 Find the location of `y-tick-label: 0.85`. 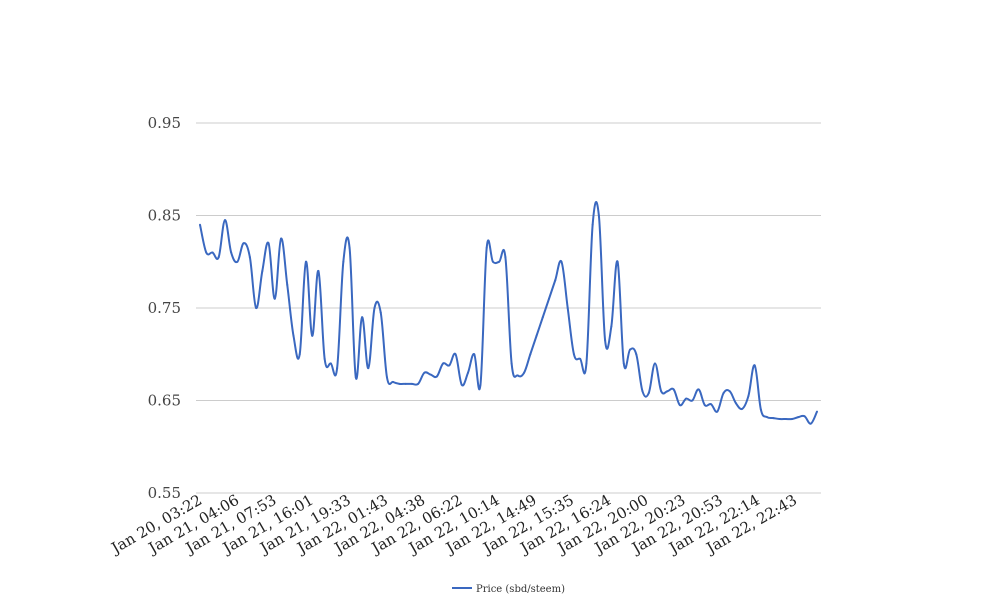

y-tick-label: 0.85 is located at coordinates (164, 216).